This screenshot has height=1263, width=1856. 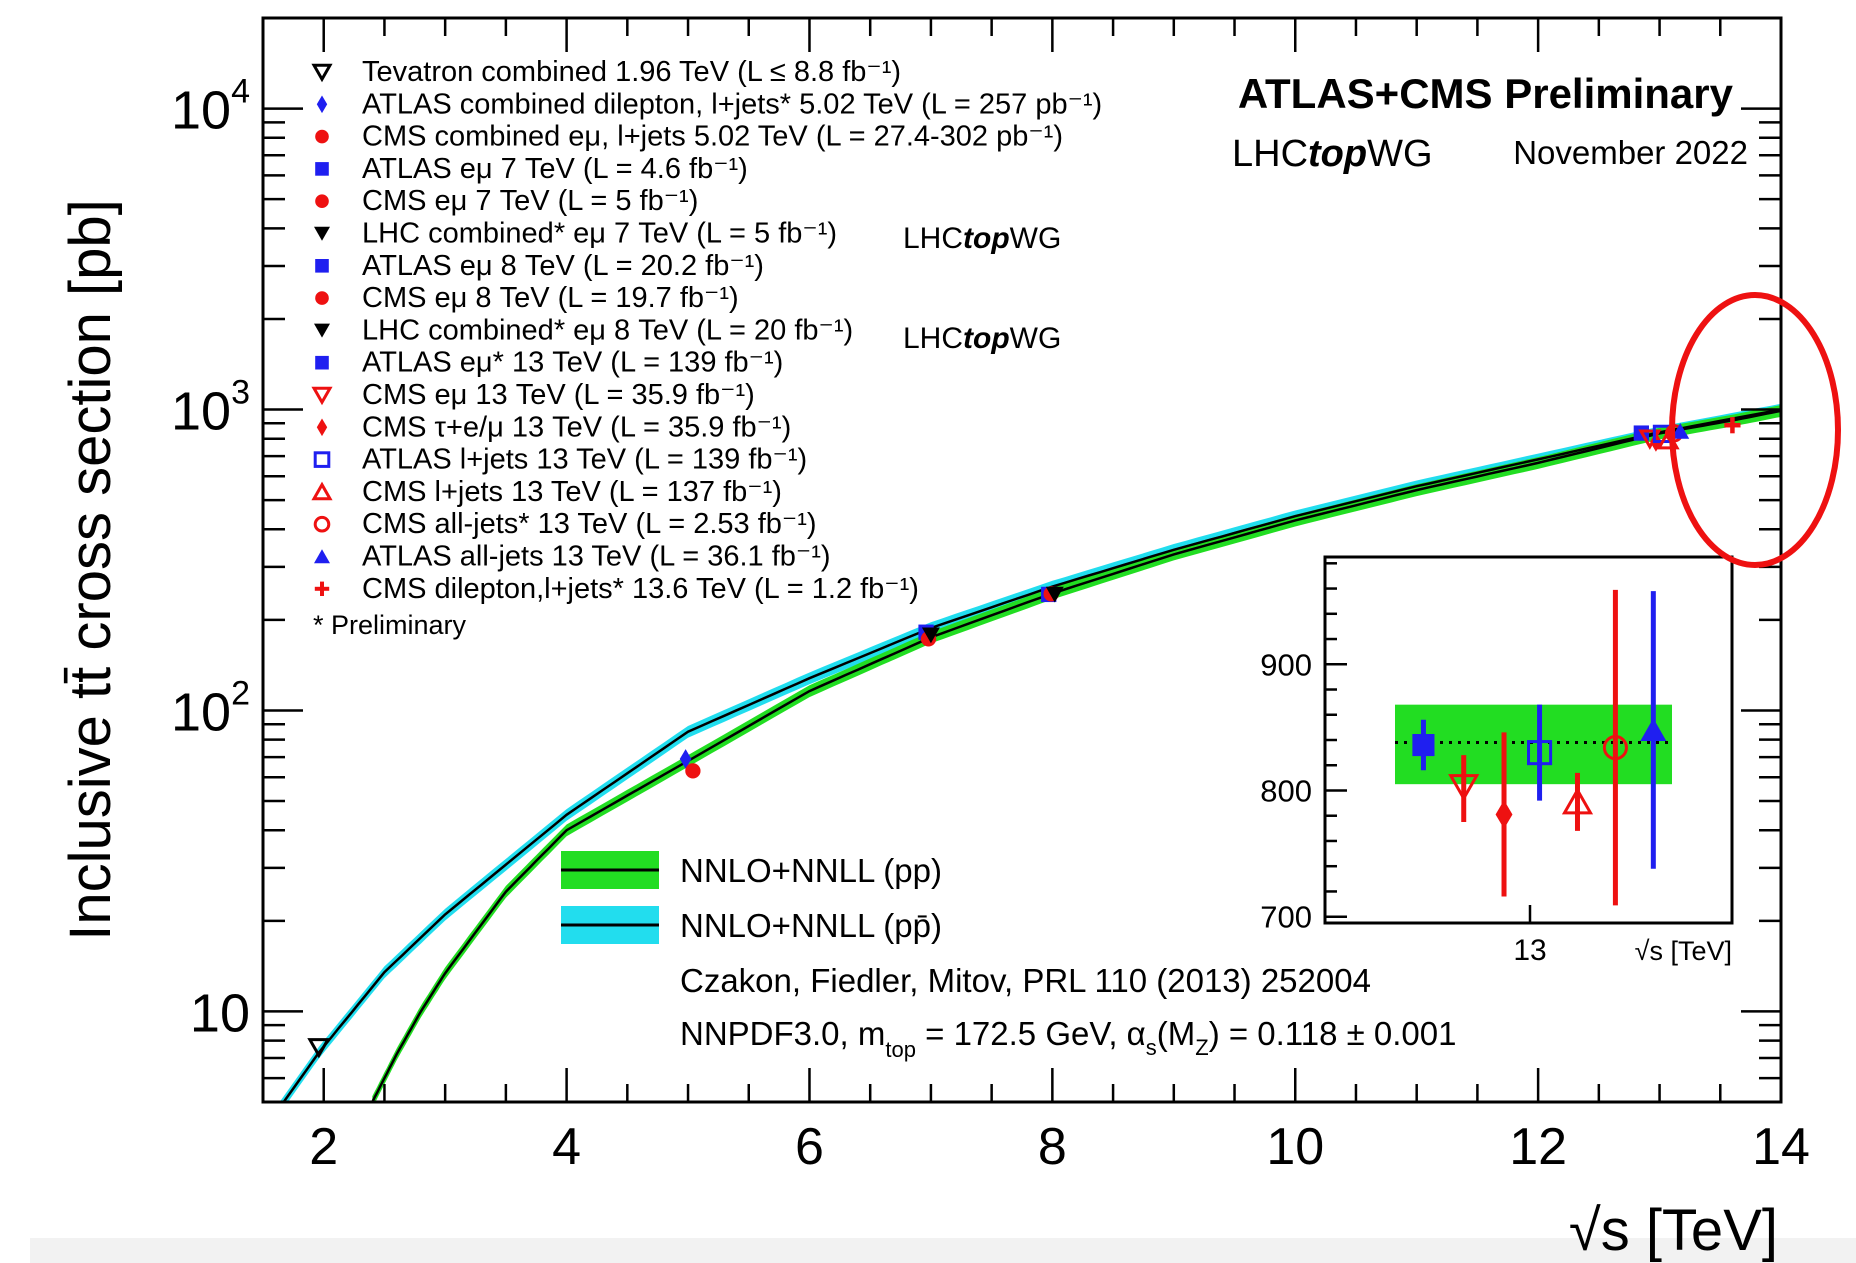 I want to click on legend-label-5: LHC combined* eμ 7 TeV (L = 5 fb⁻¹), so click(x=599, y=234).